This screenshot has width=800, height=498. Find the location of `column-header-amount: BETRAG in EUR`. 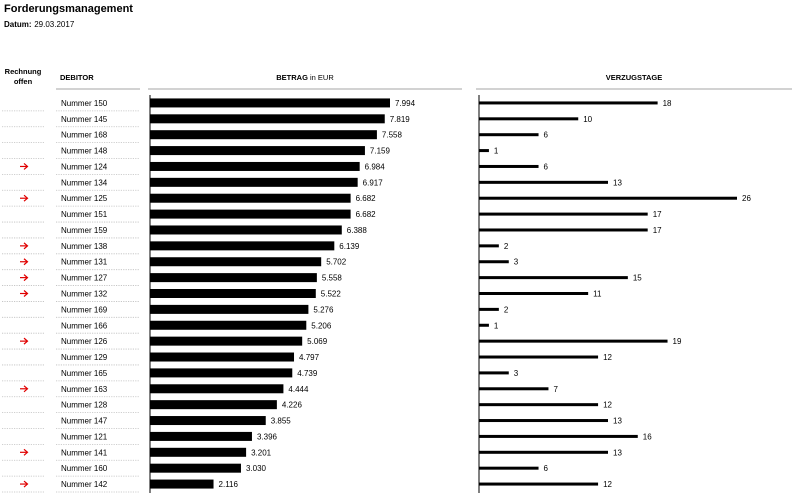

column-header-amount: BETRAG in EUR is located at coordinates (305, 77).